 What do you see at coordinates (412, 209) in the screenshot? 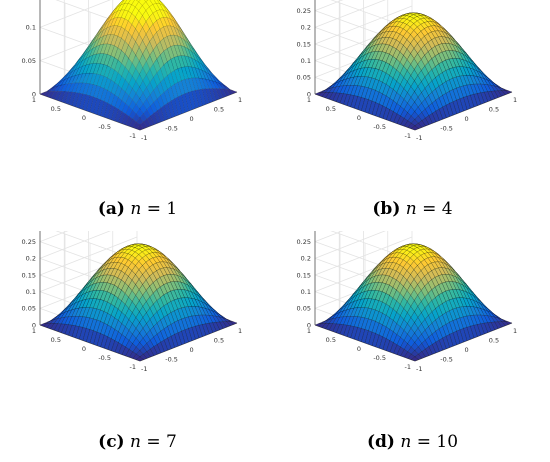
I see `caption-b: (b) n = 4` at bounding box center [412, 209].